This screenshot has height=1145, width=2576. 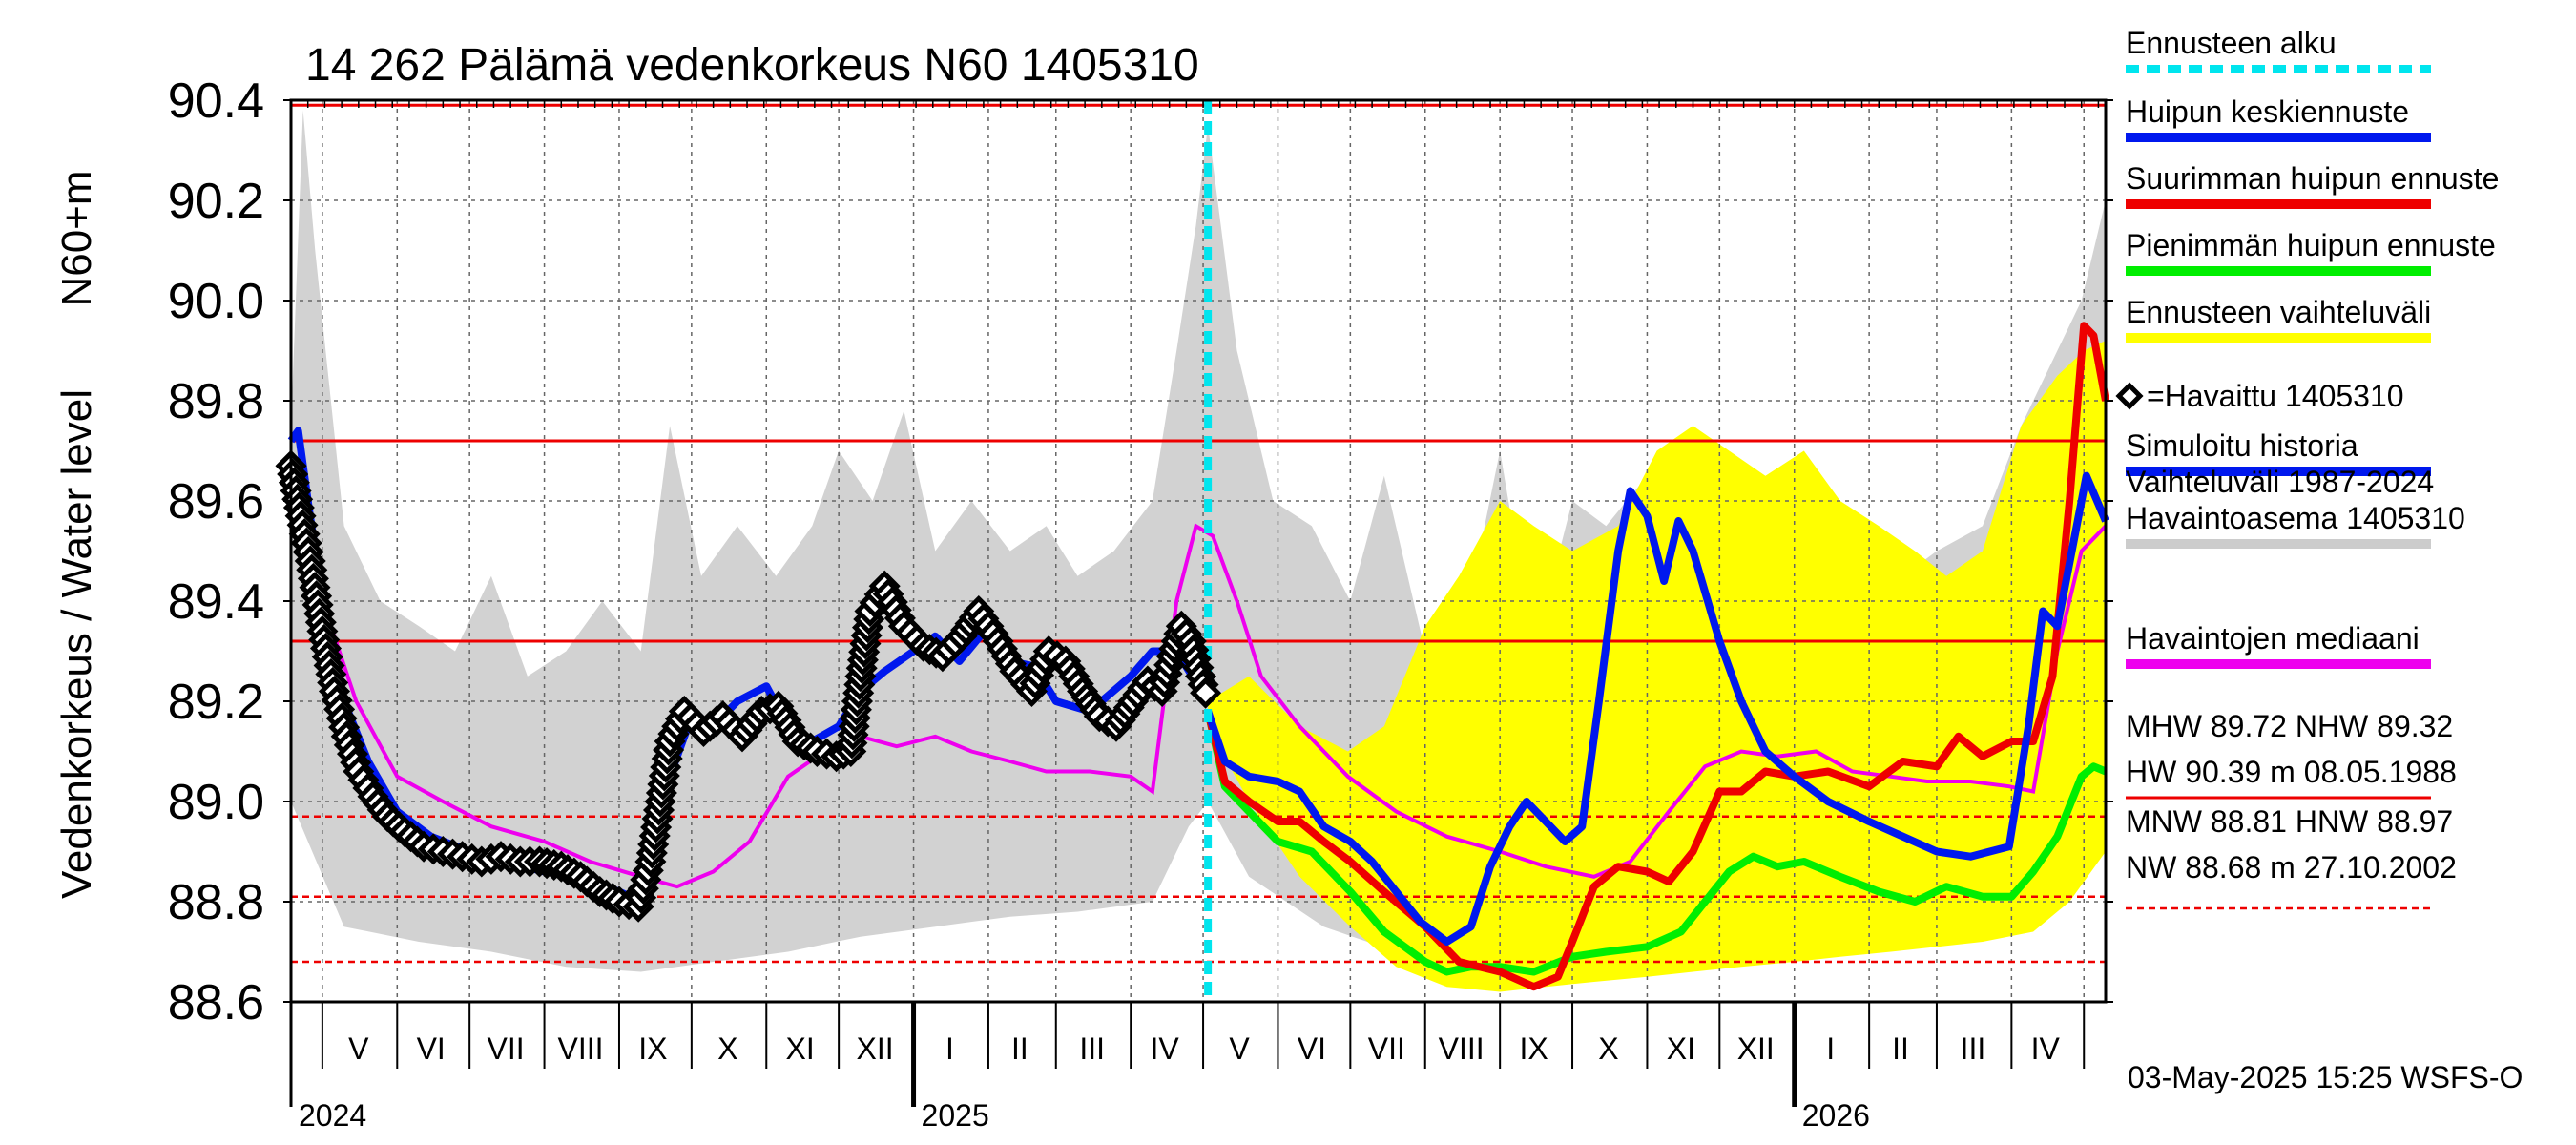 I want to click on y-tick-label: 89.4, so click(x=216, y=602).